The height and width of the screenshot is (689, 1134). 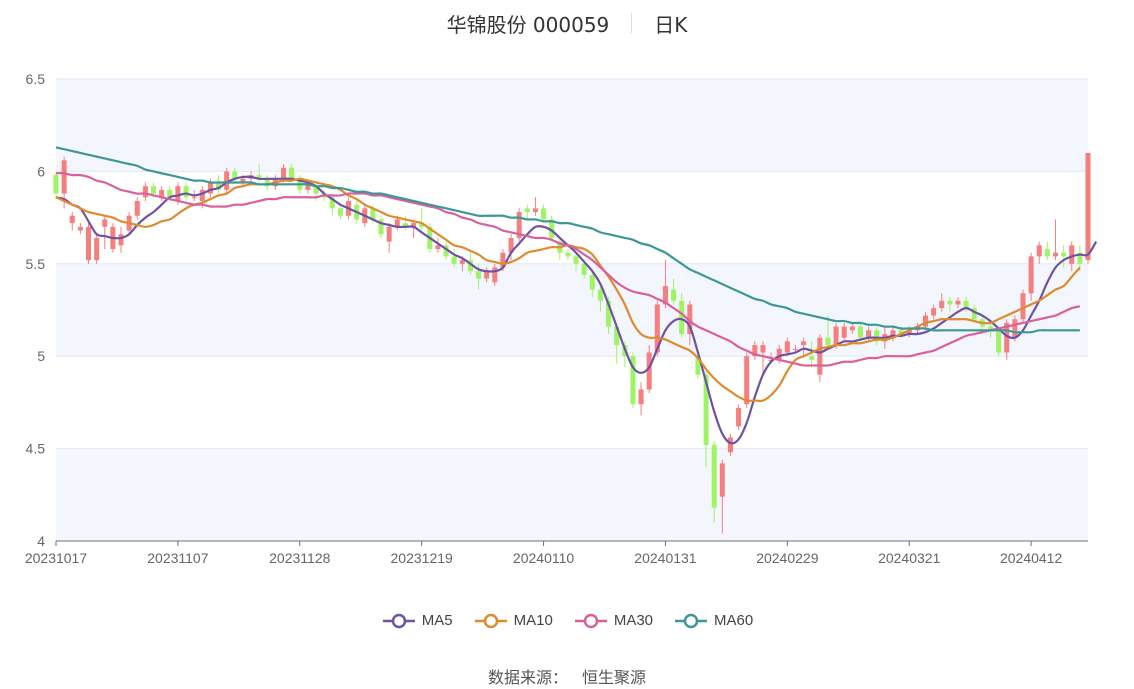 What do you see at coordinates (613, 620) in the screenshot?
I see `legend-item-ma30: MA30` at bounding box center [613, 620].